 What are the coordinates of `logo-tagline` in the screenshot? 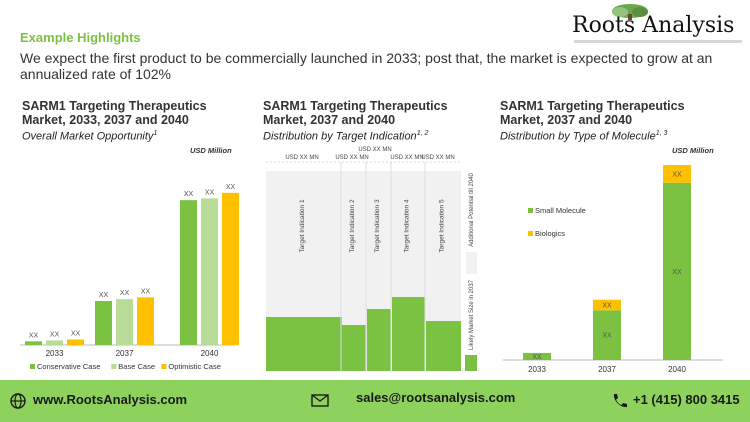 It's located at (658, 41).